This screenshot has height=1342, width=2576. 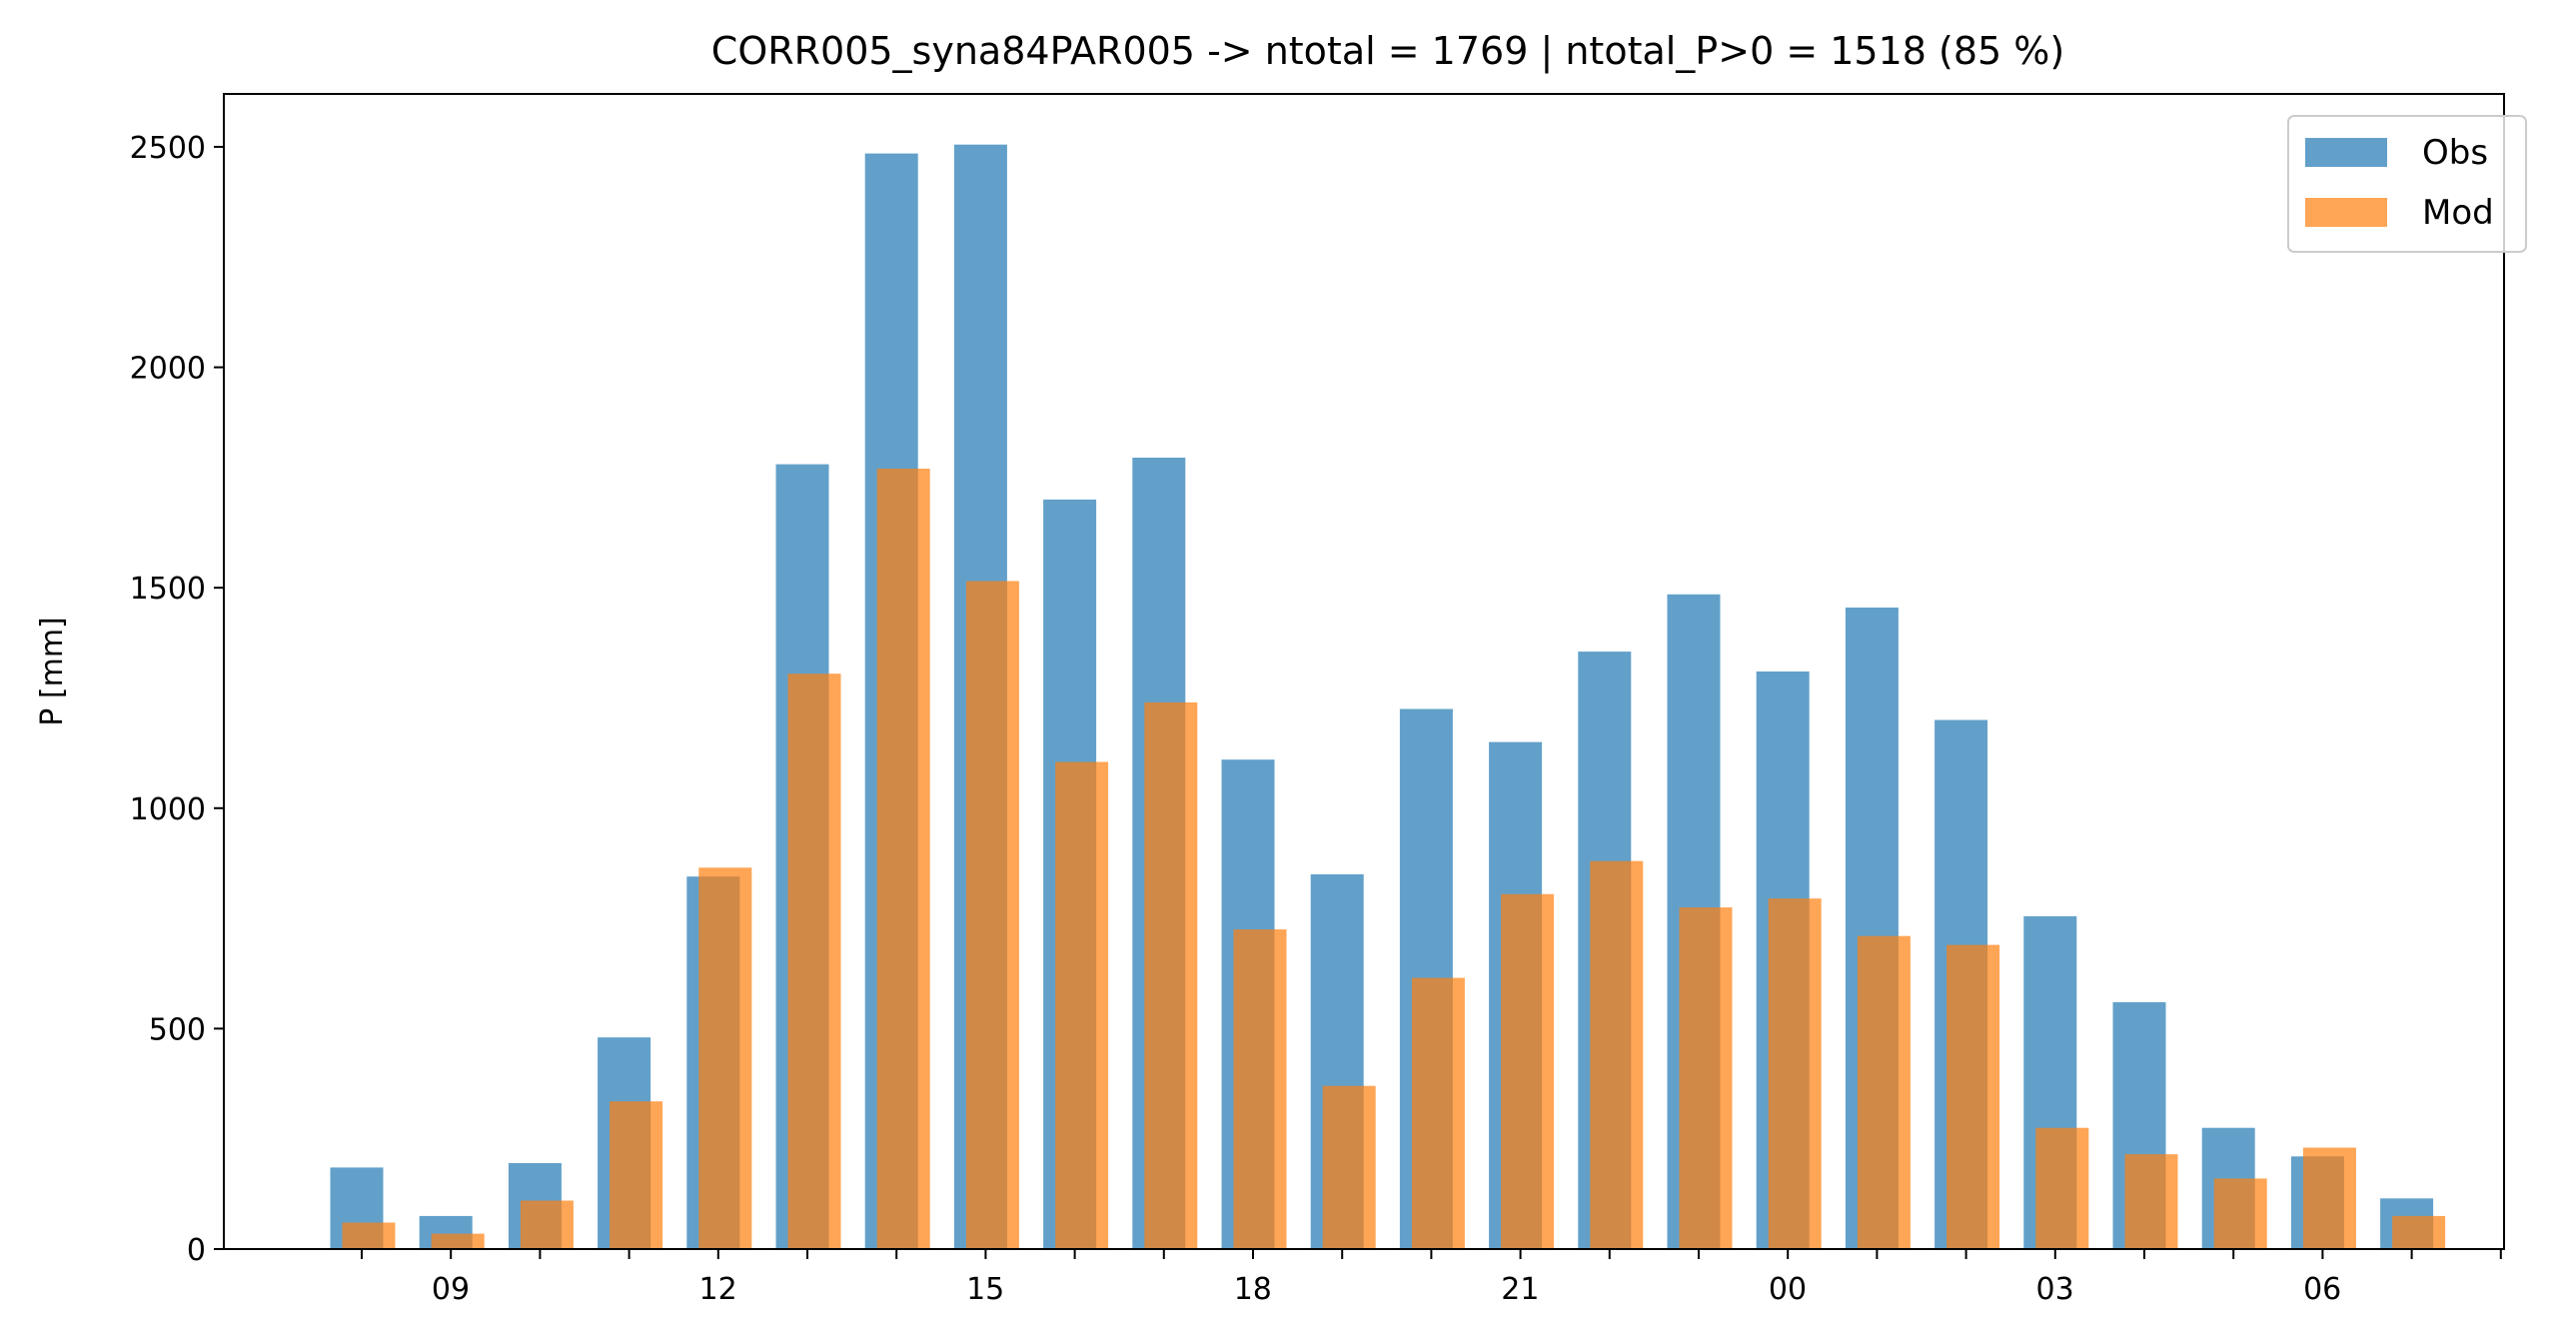 I want to click on x-tick-label-15: 15, so click(x=985, y=1289).